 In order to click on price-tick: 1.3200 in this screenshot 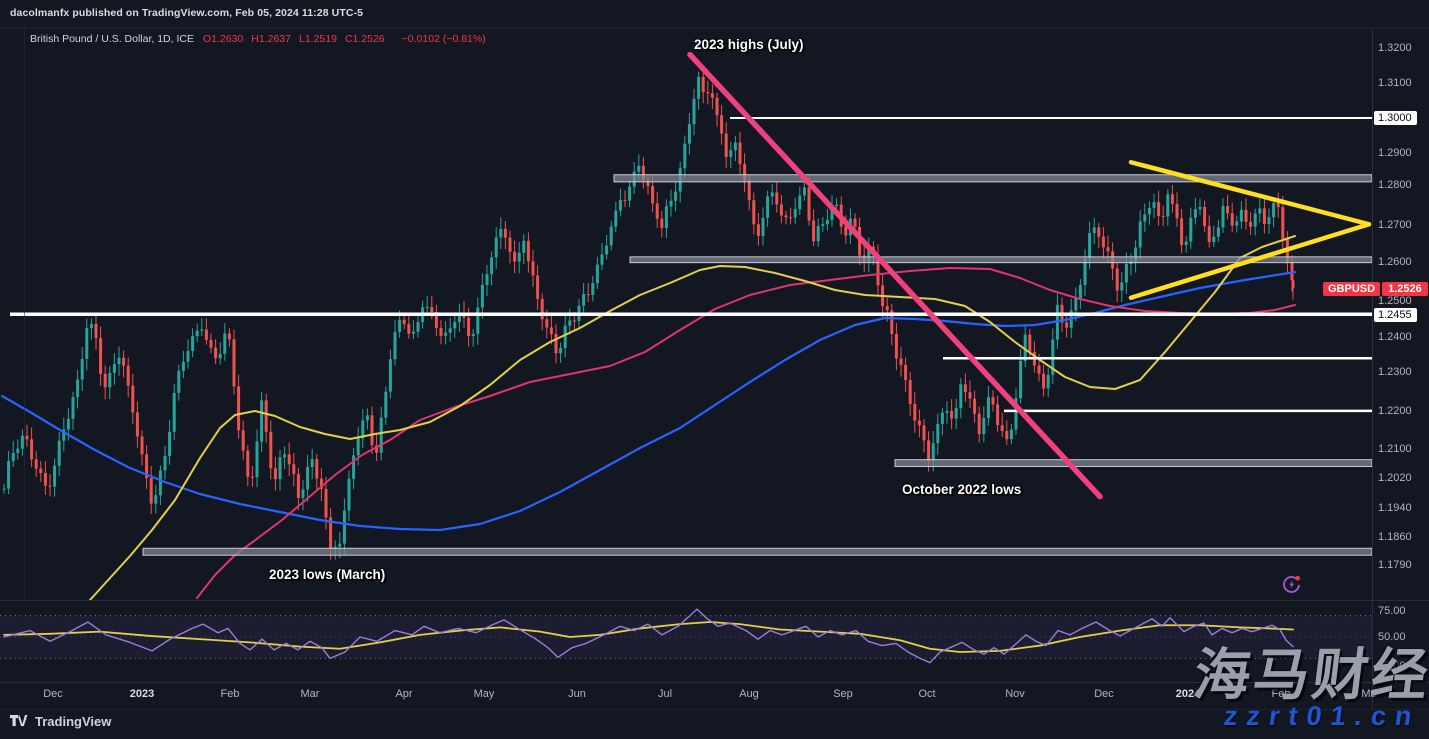, I will do `click(1395, 48)`.